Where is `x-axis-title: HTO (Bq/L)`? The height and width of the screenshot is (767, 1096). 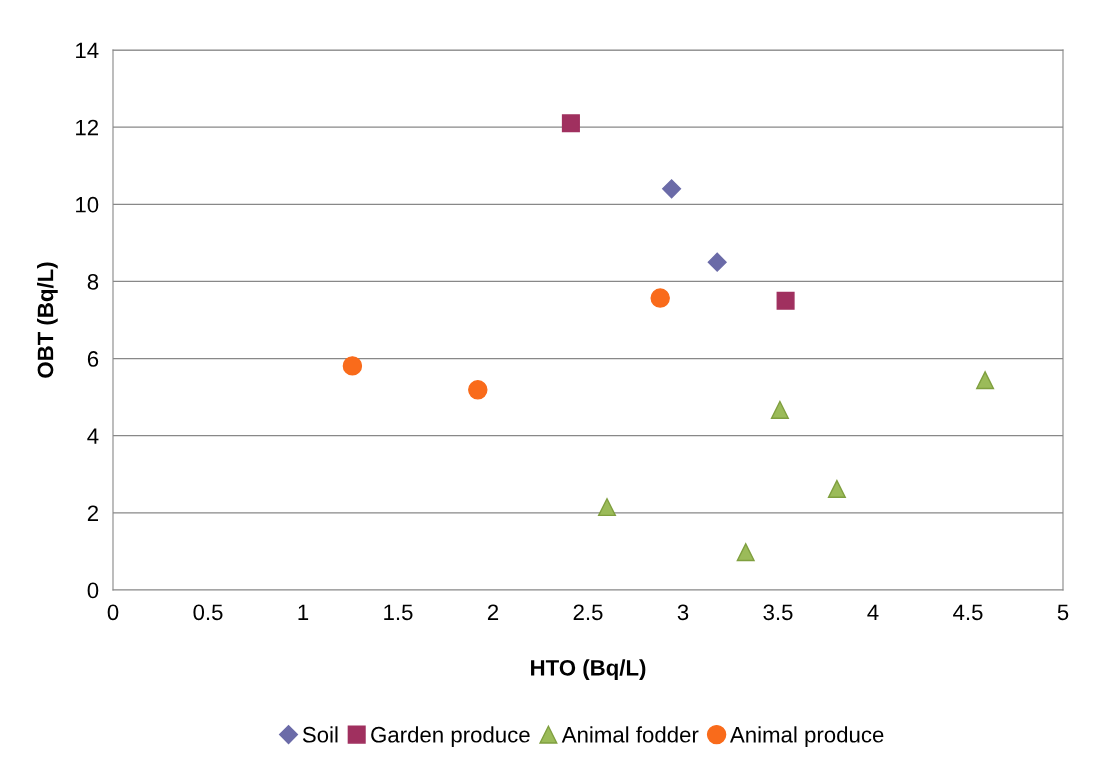 x-axis-title: HTO (Bq/L) is located at coordinates (588, 670).